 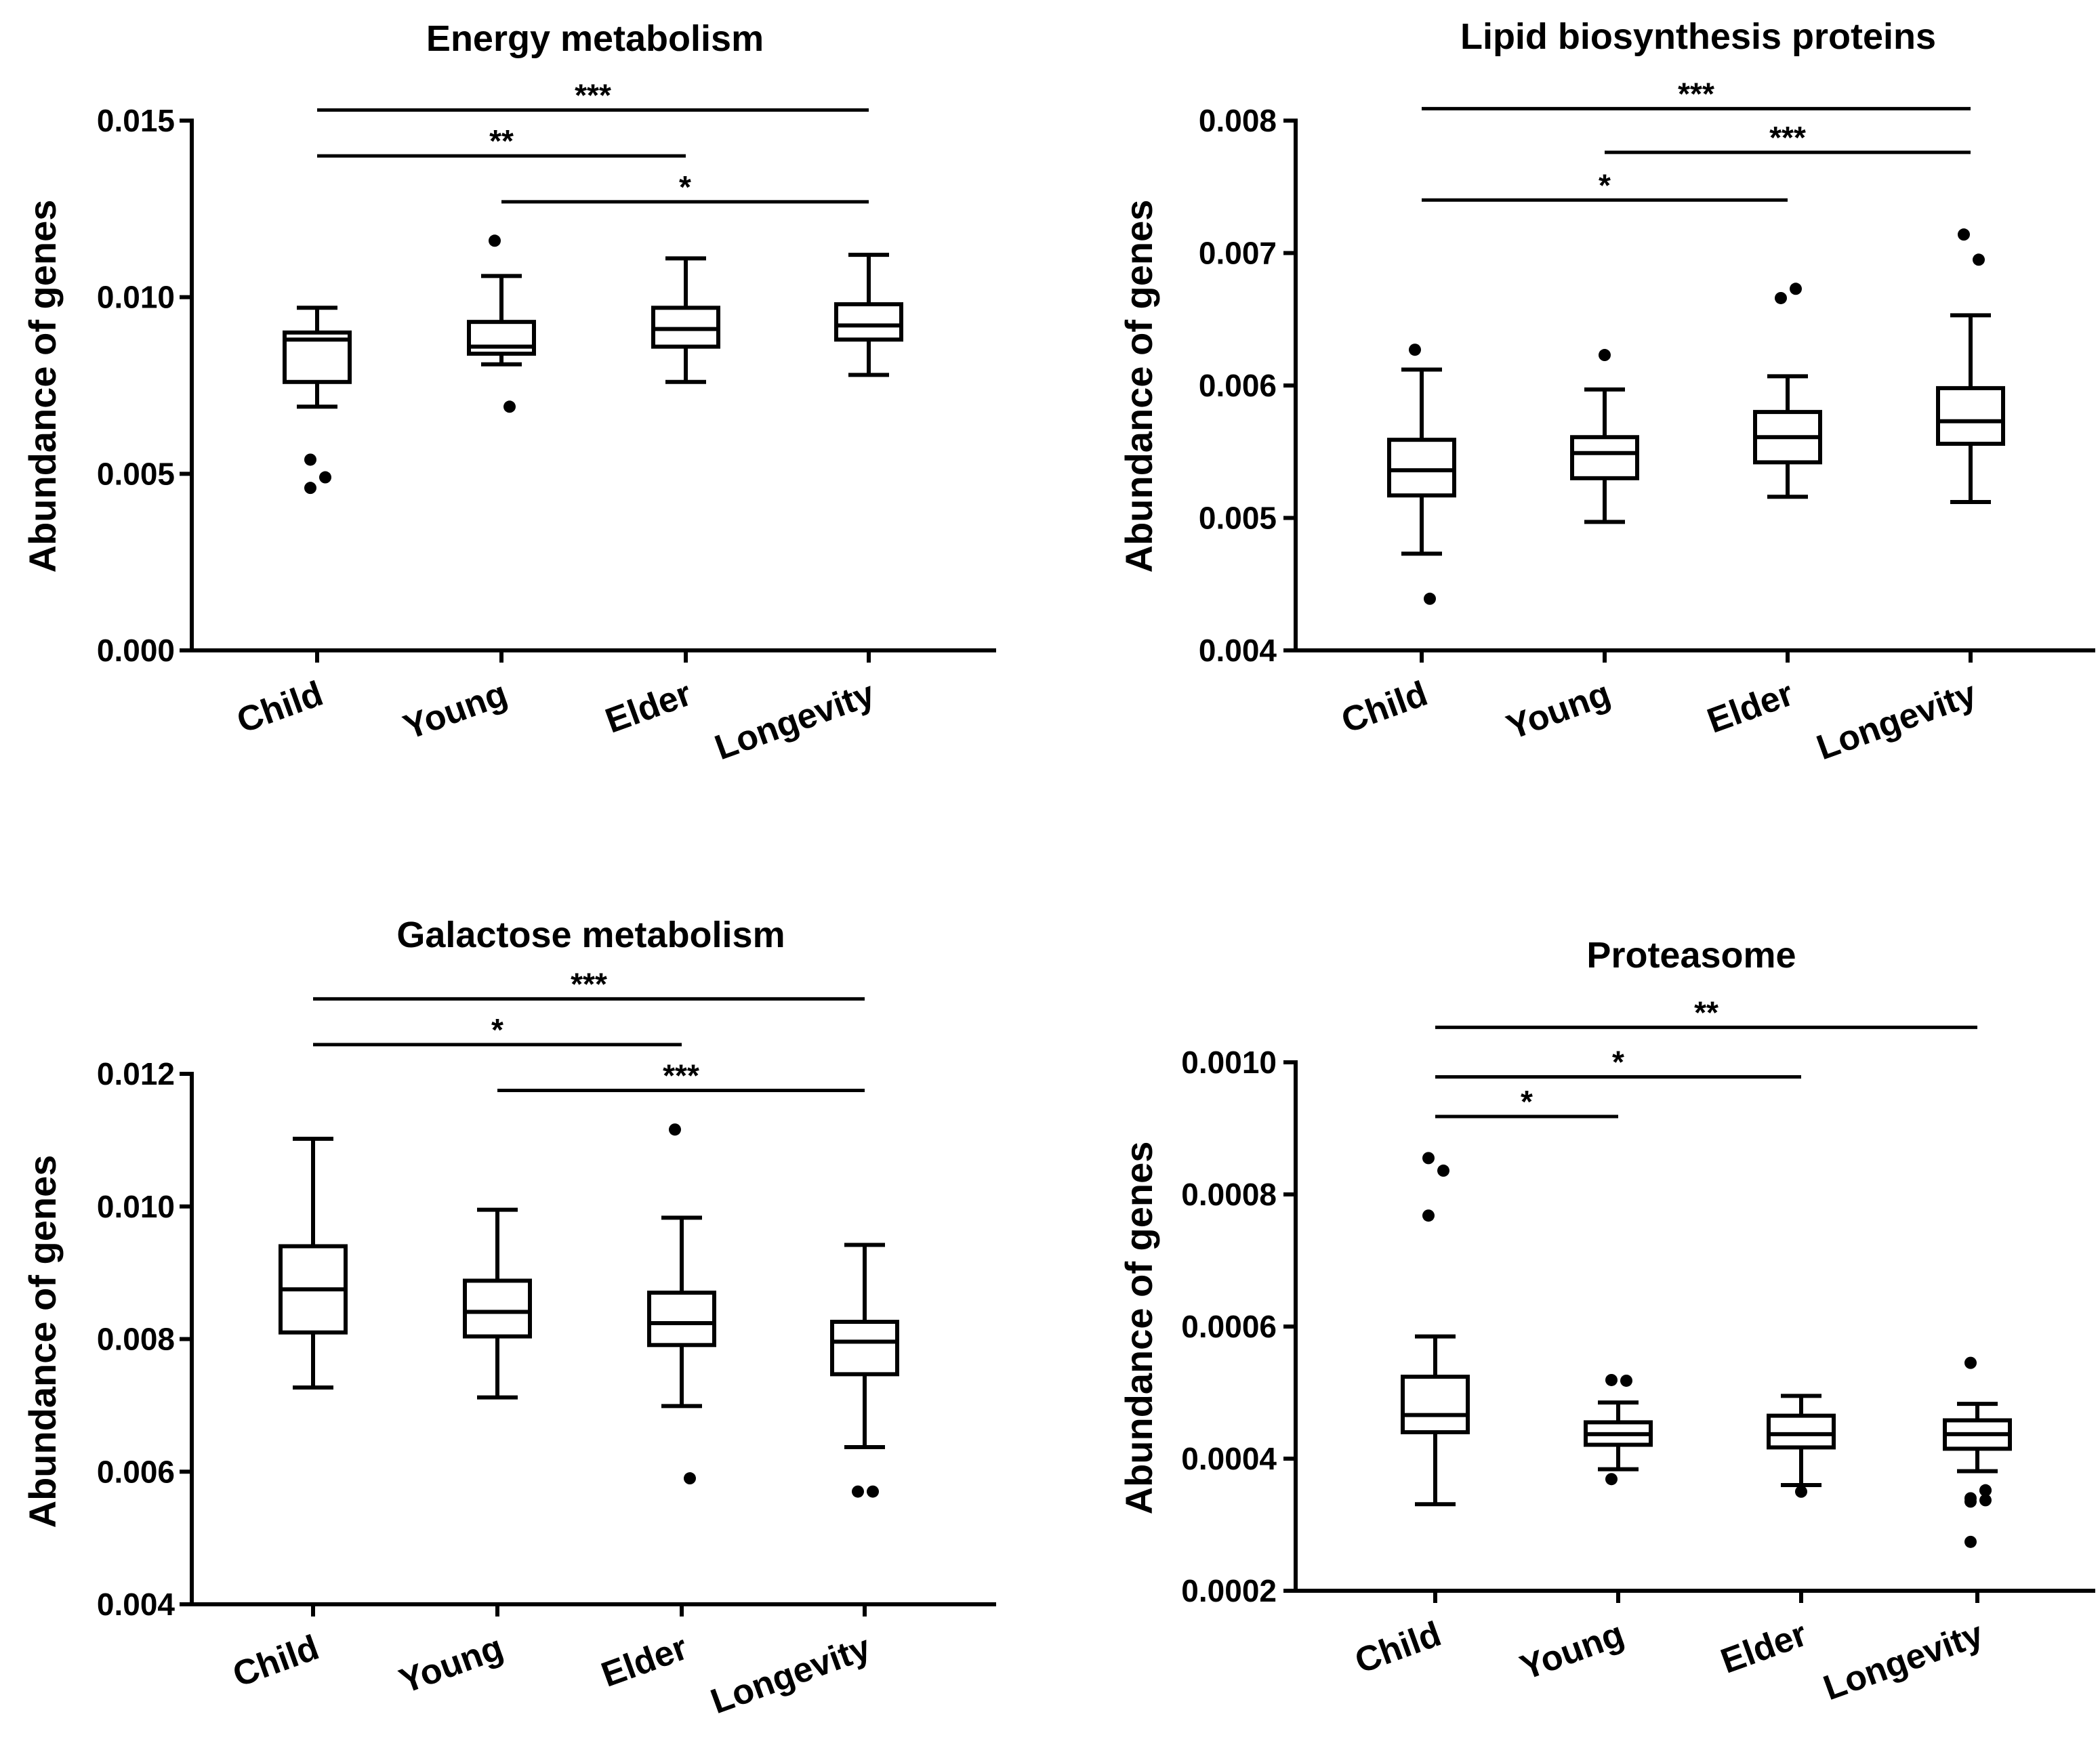 I want to click on y-tick-label: 0.005, so click(x=136, y=473).